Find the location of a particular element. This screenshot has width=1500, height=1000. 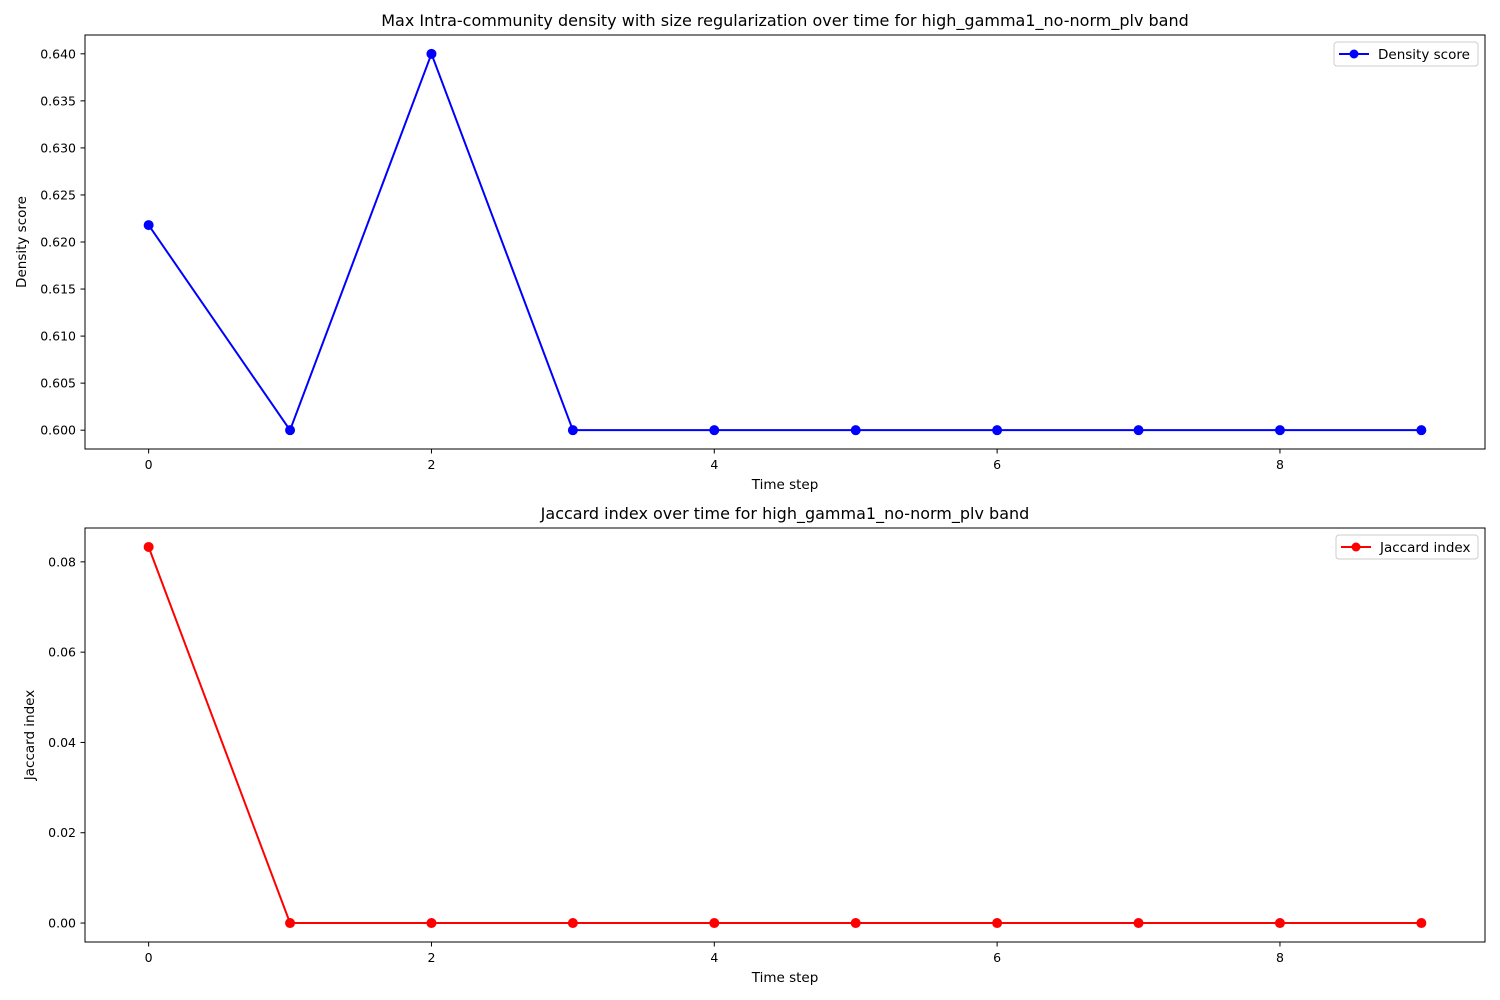

jaccard-y-tick-label: 0.02 is located at coordinates (62, 832).